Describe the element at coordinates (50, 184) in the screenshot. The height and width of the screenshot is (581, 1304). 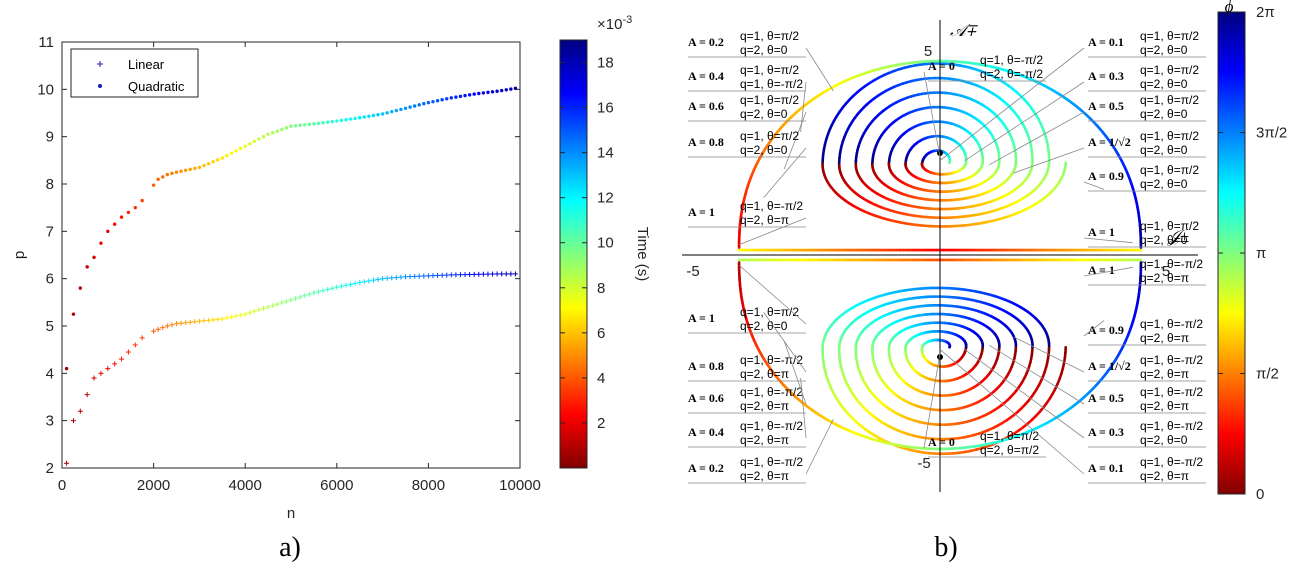
I see `y-tick-label: 8` at that location.